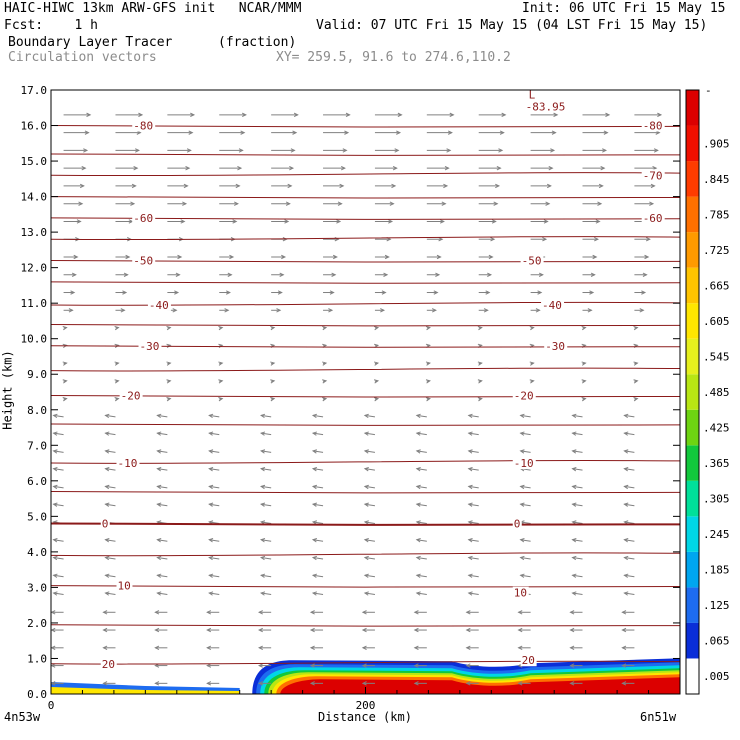  Describe the element at coordinates (37, 587) in the screenshot. I see `y-tick-label: 3.0` at that location.